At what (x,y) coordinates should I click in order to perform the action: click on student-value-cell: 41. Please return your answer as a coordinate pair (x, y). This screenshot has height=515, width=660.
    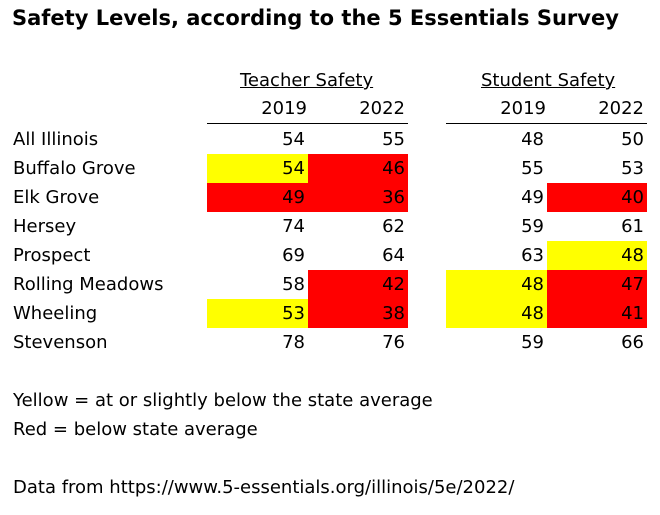
    Looking at the image, I should click on (597, 313).